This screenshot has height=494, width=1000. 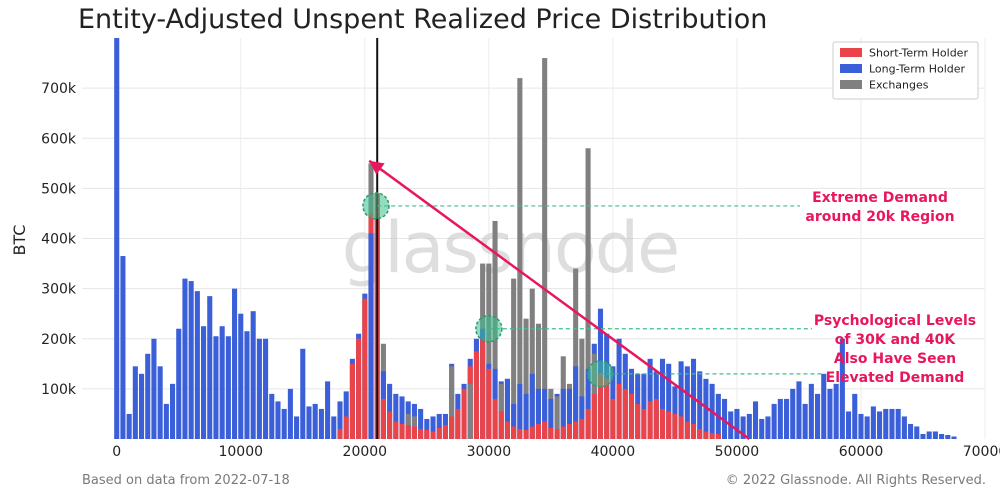 What do you see at coordinates (240, 452) in the screenshot?
I see `x-tick-label: 10000` at bounding box center [240, 452].